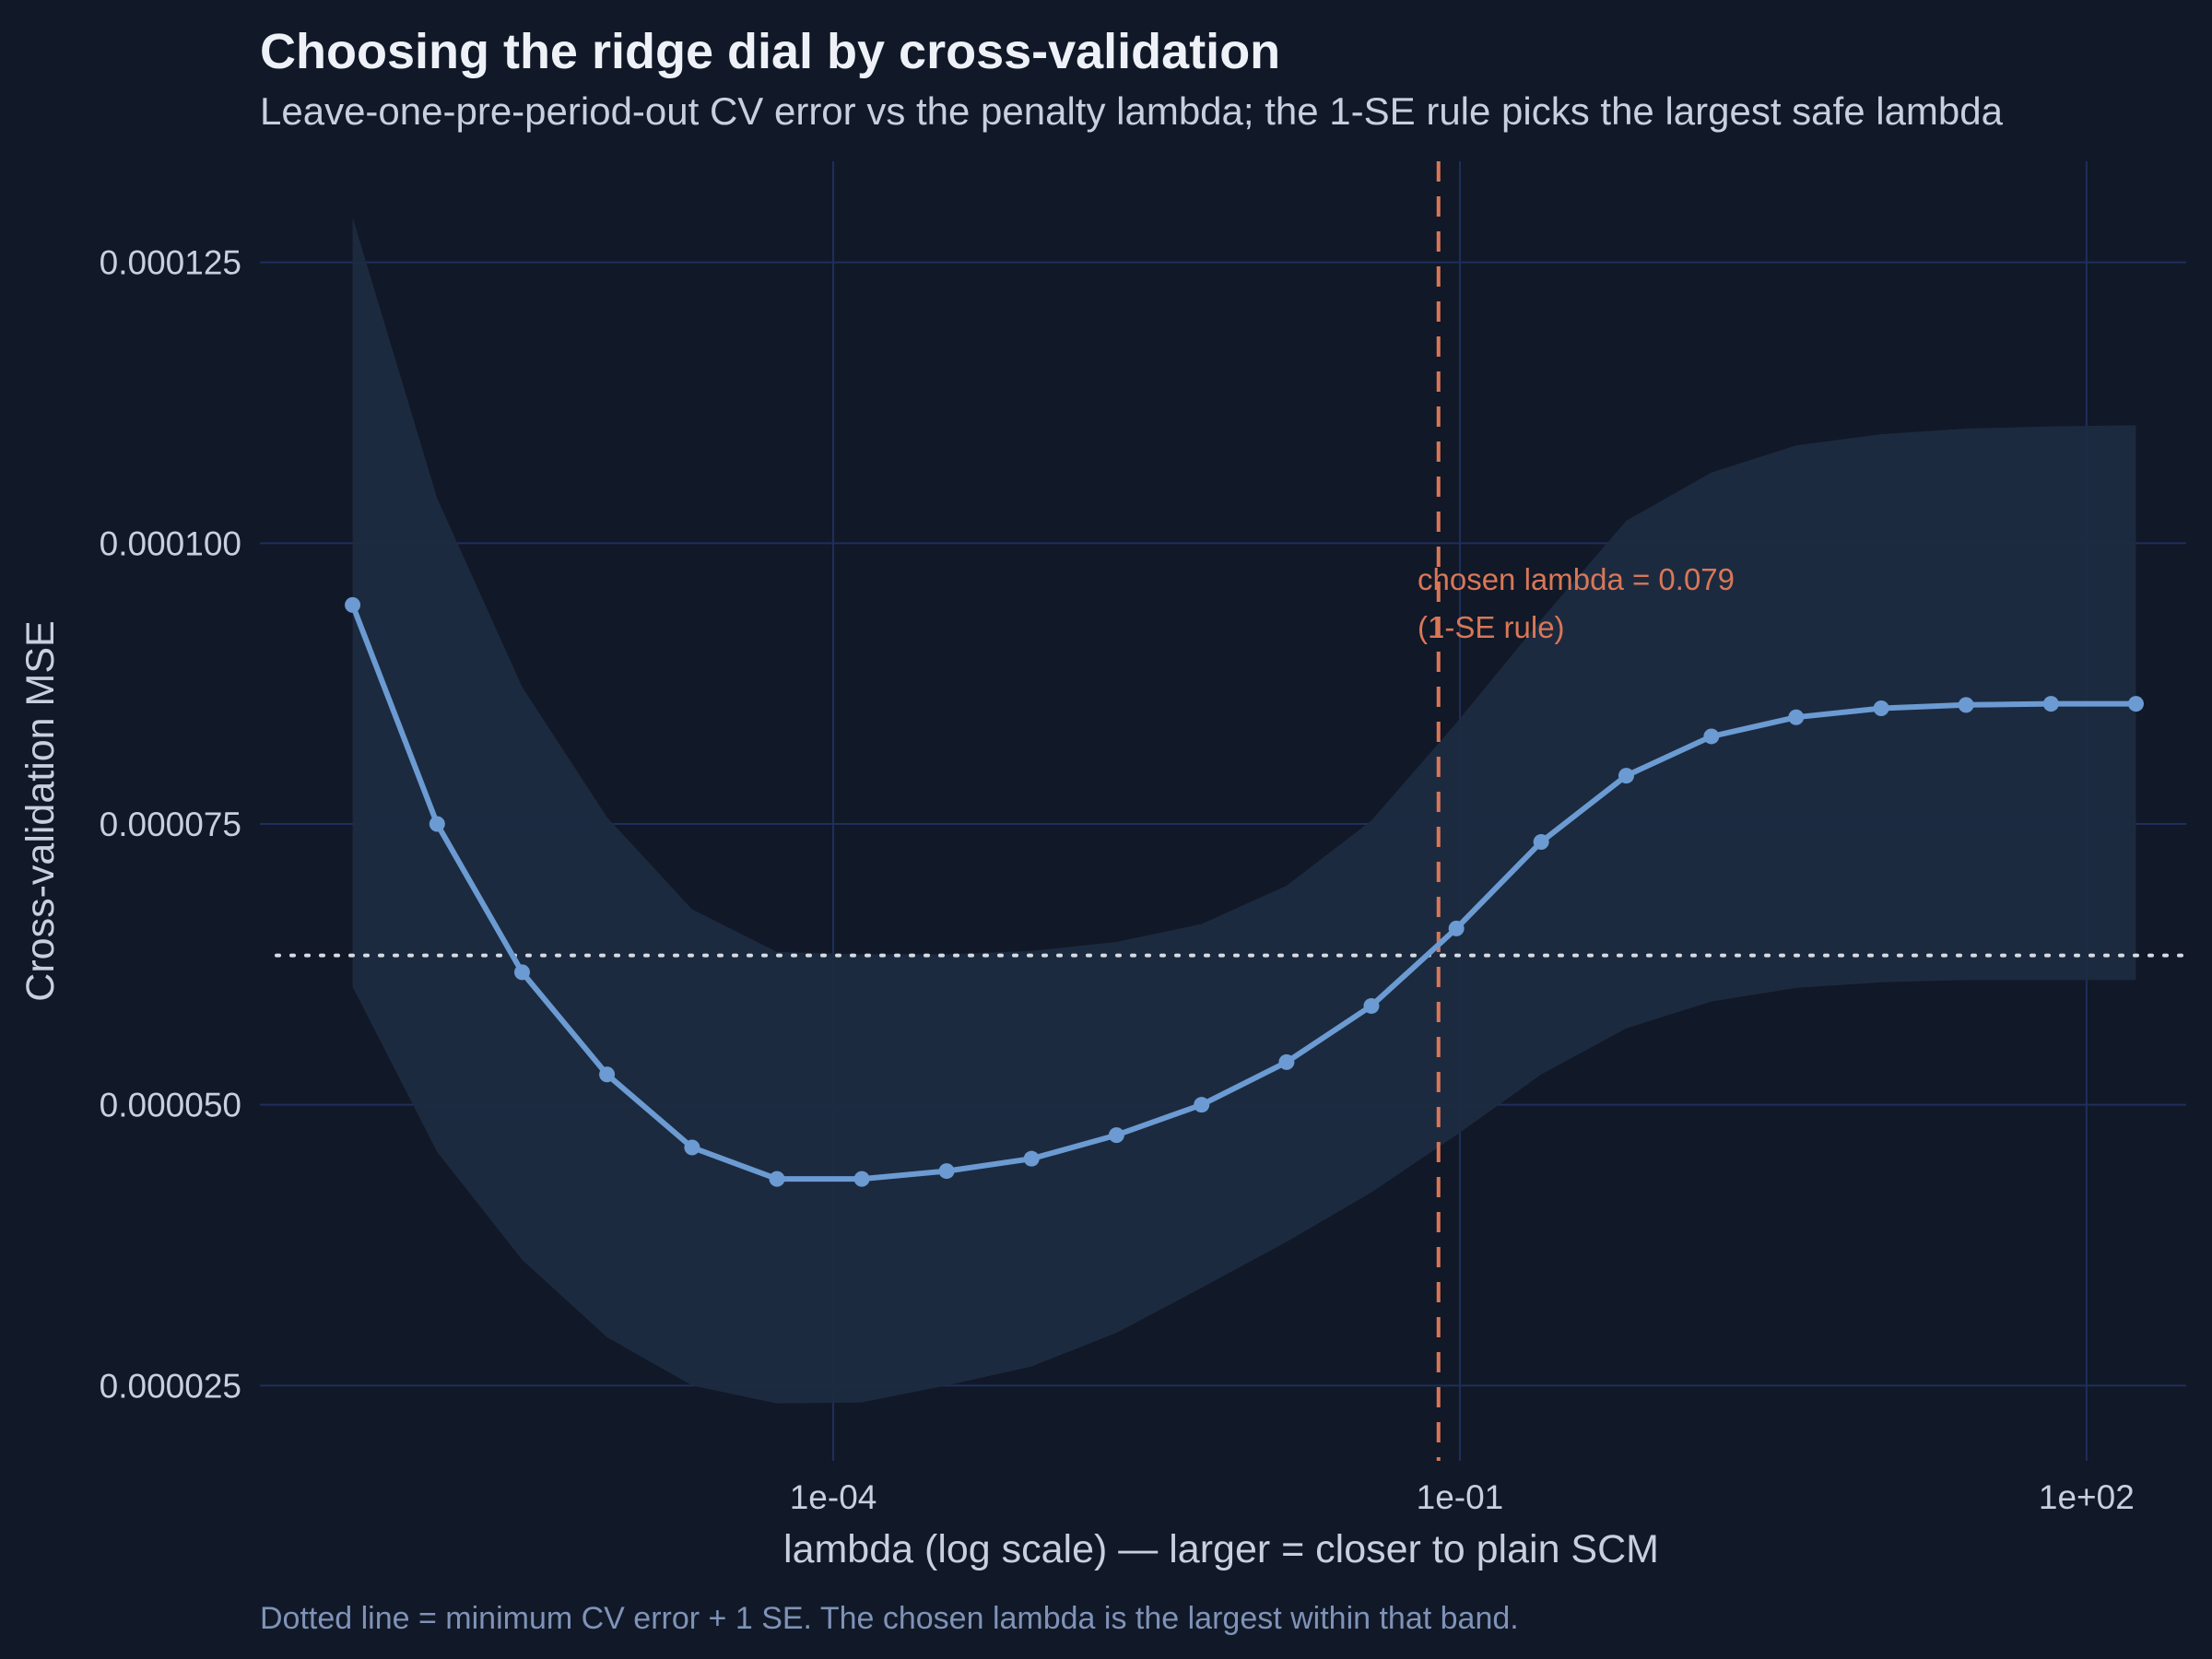 The image size is (2212, 1659). I want to click on y-tick-label: 0.000050, so click(170, 1105).